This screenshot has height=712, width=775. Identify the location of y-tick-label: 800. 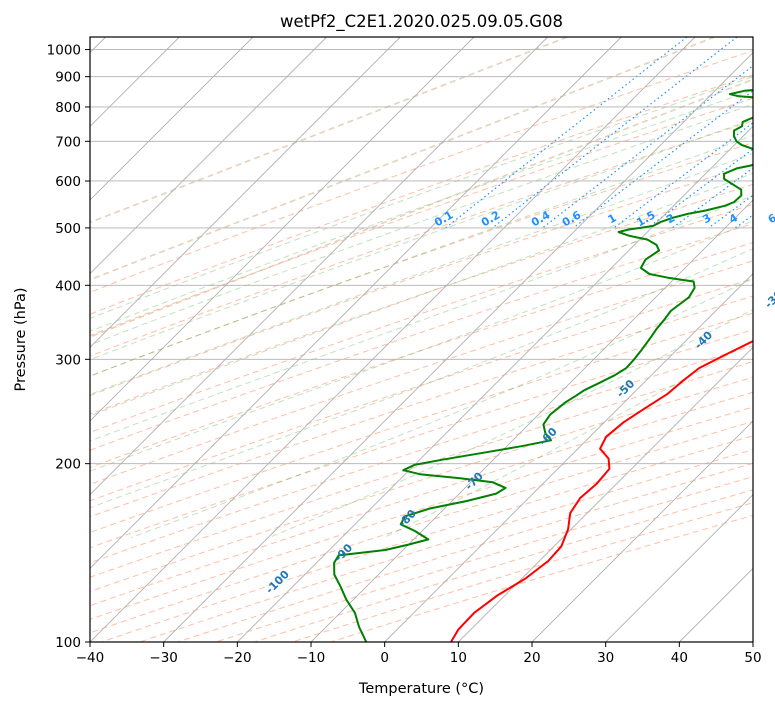
(68, 108).